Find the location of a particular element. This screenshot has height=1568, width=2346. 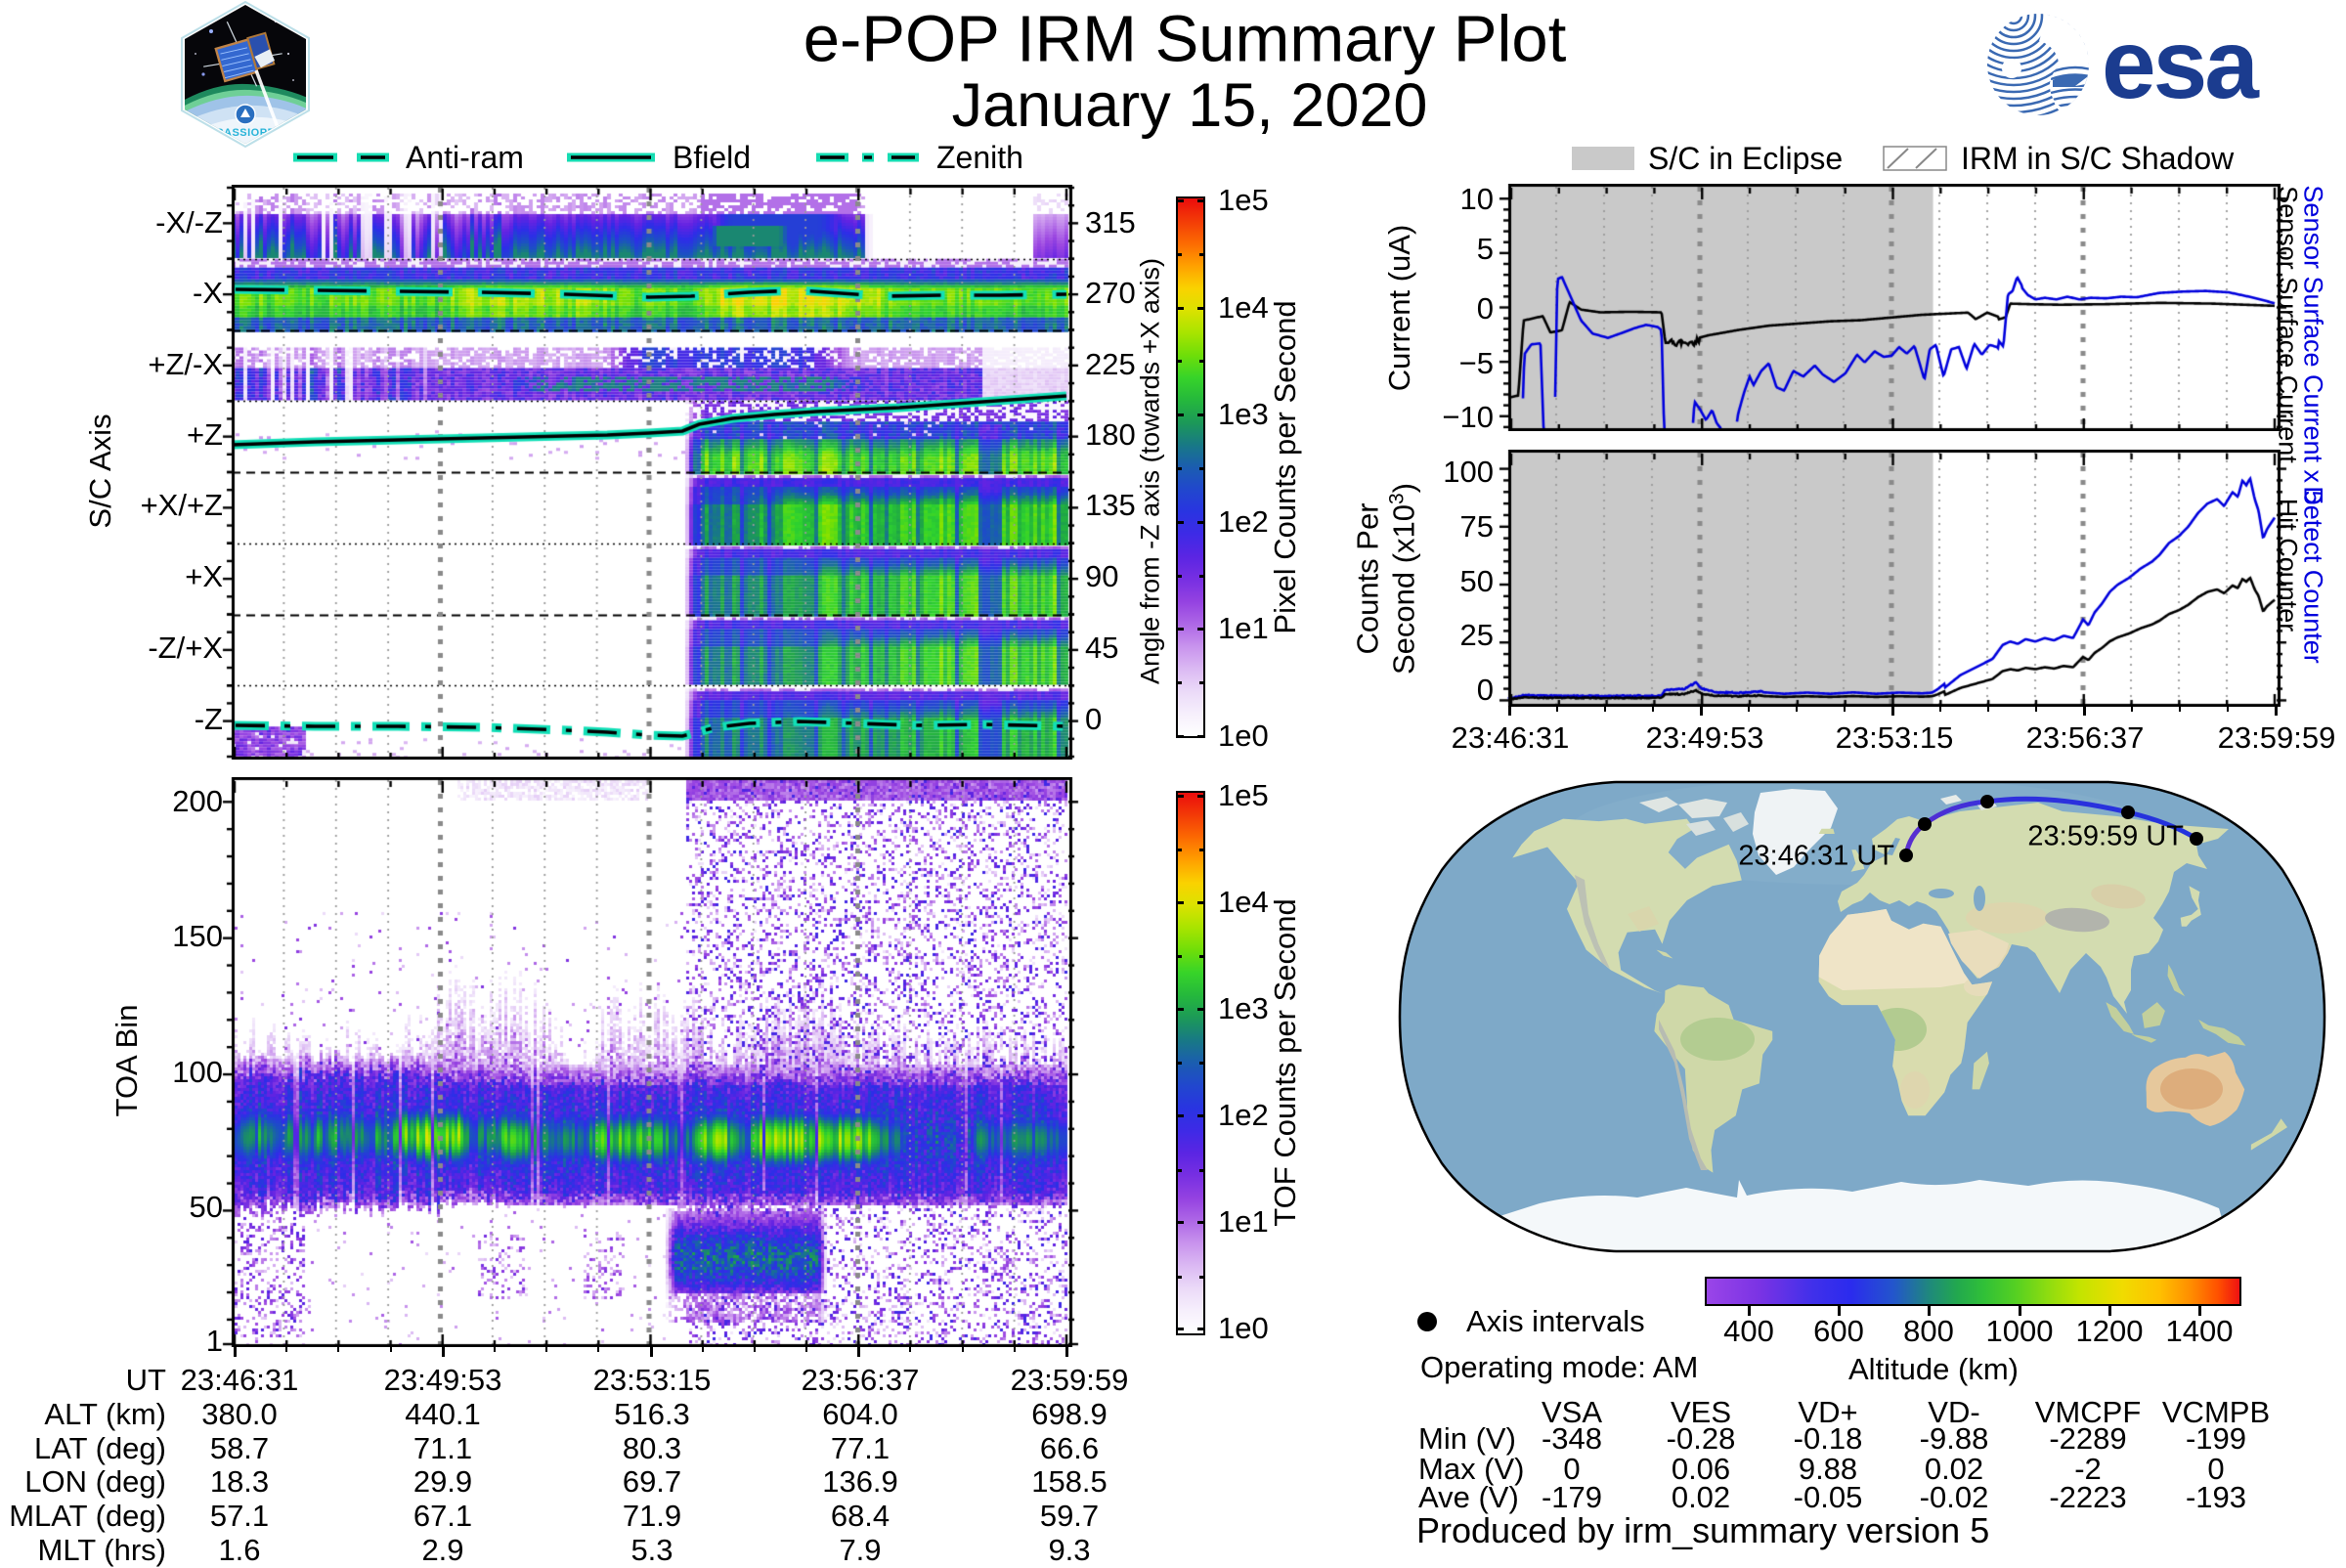

svg-text: Zenith is located at coordinates (979, 157).